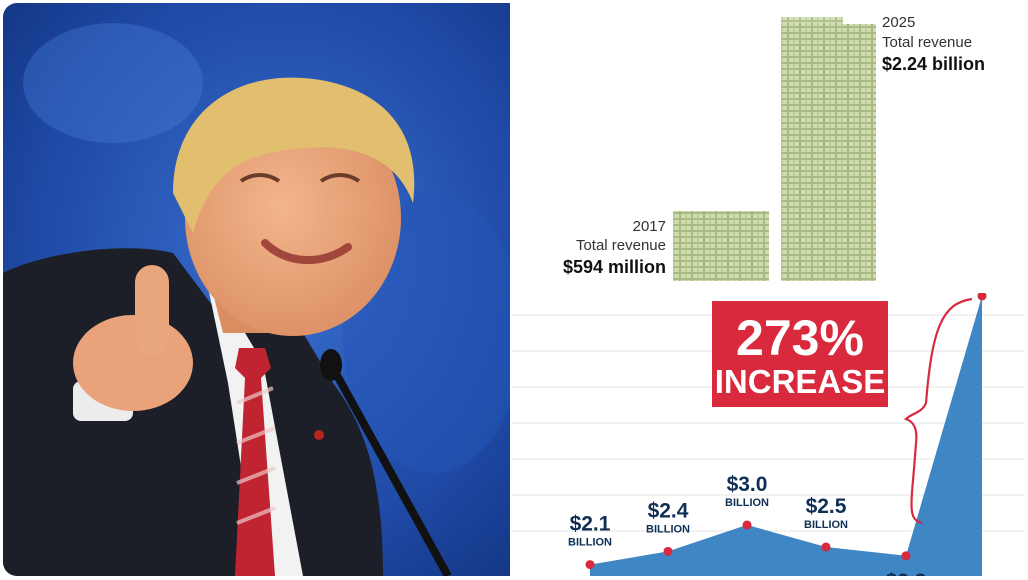  What do you see at coordinates (133, 363) in the screenshot?
I see `thumbs-up-hand` at bounding box center [133, 363].